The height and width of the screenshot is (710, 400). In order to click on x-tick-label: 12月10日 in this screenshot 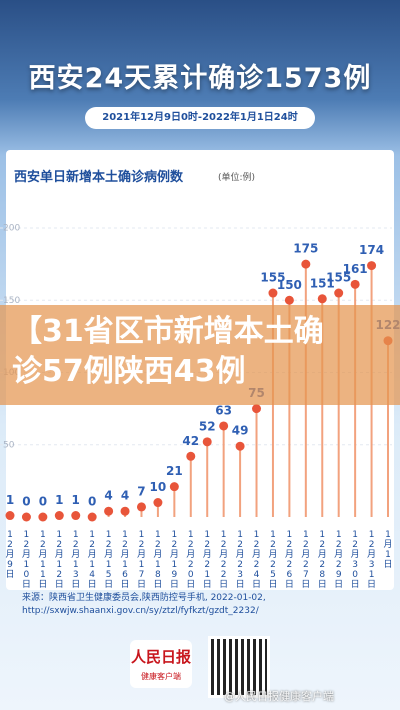, I will do `click(26, 560)`.